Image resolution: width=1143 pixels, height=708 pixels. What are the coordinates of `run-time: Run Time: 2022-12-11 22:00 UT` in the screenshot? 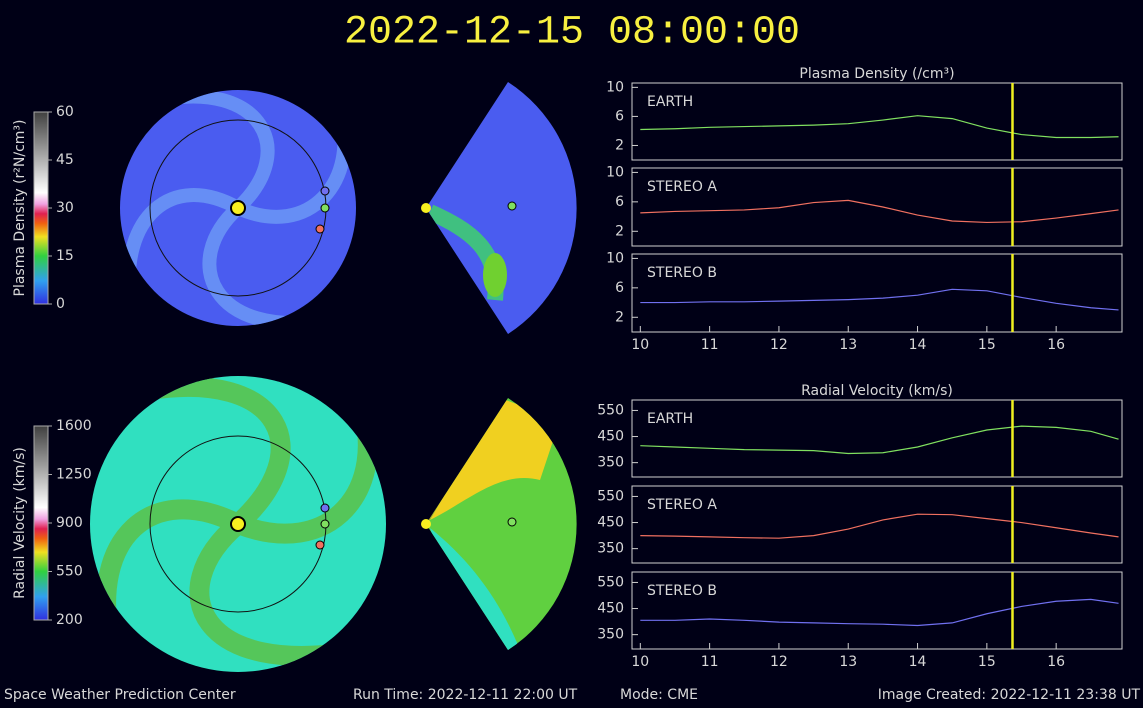 It's located at (465, 695).